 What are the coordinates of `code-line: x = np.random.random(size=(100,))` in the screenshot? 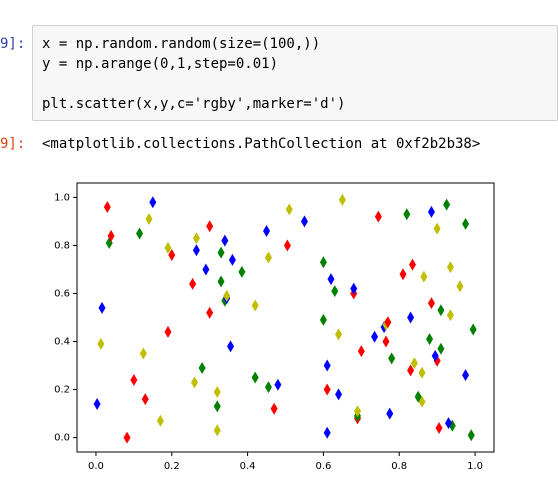 It's located at (181, 44).